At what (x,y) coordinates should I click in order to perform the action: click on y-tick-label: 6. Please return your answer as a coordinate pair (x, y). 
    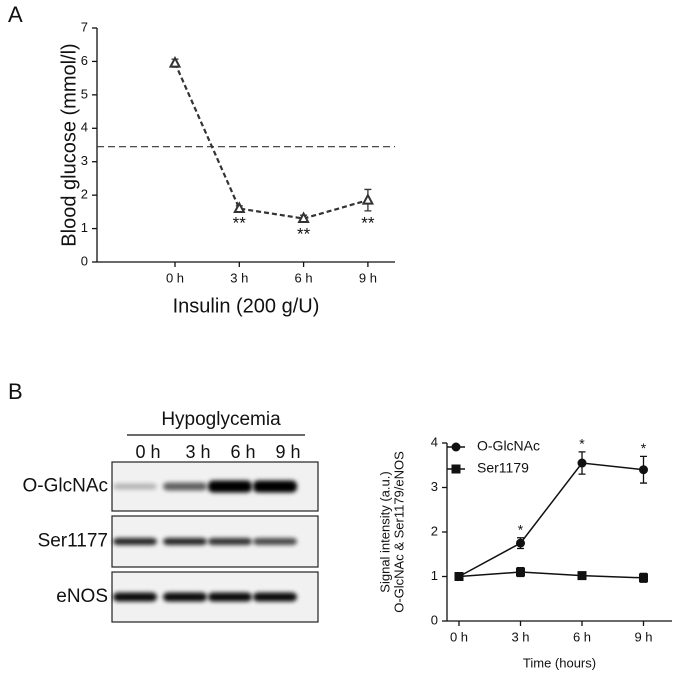
    Looking at the image, I should click on (84, 60).